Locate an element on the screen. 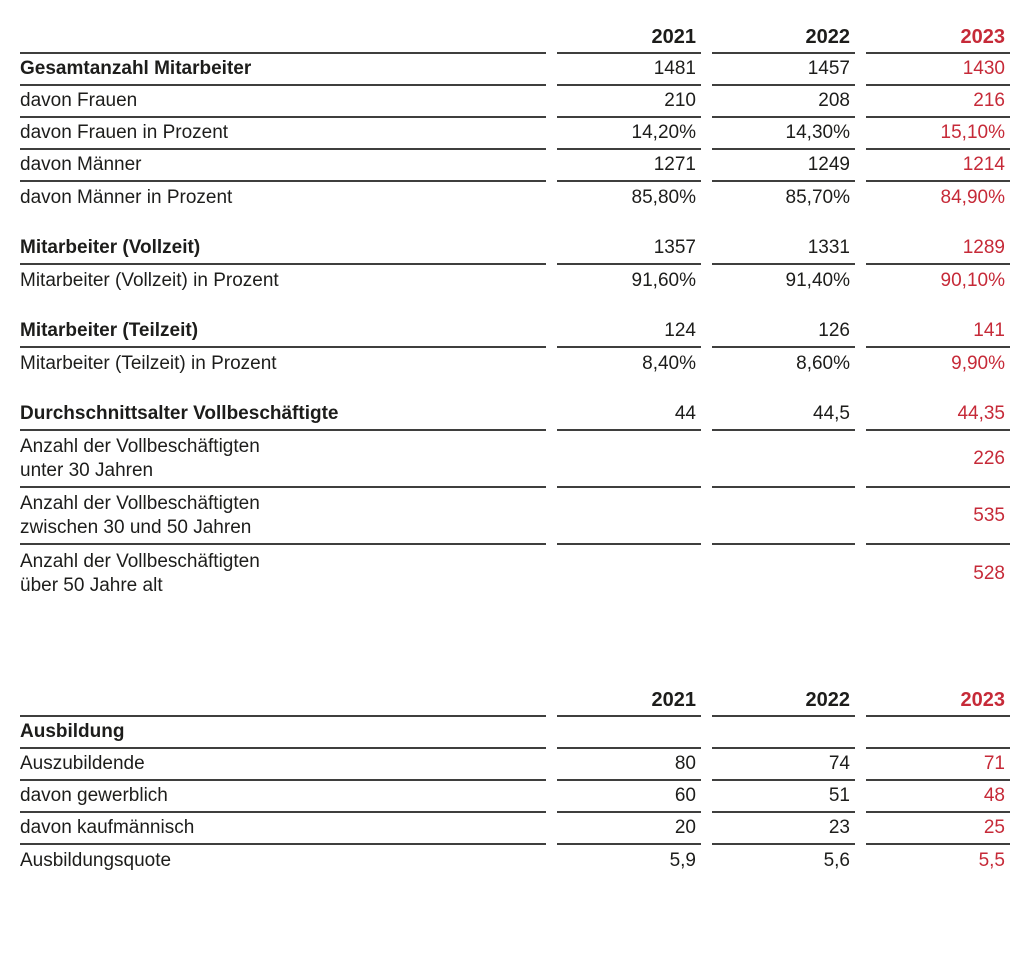 The image size is (1024, 960). cell-2021: 14,20% is located at coordinates (629, 134).